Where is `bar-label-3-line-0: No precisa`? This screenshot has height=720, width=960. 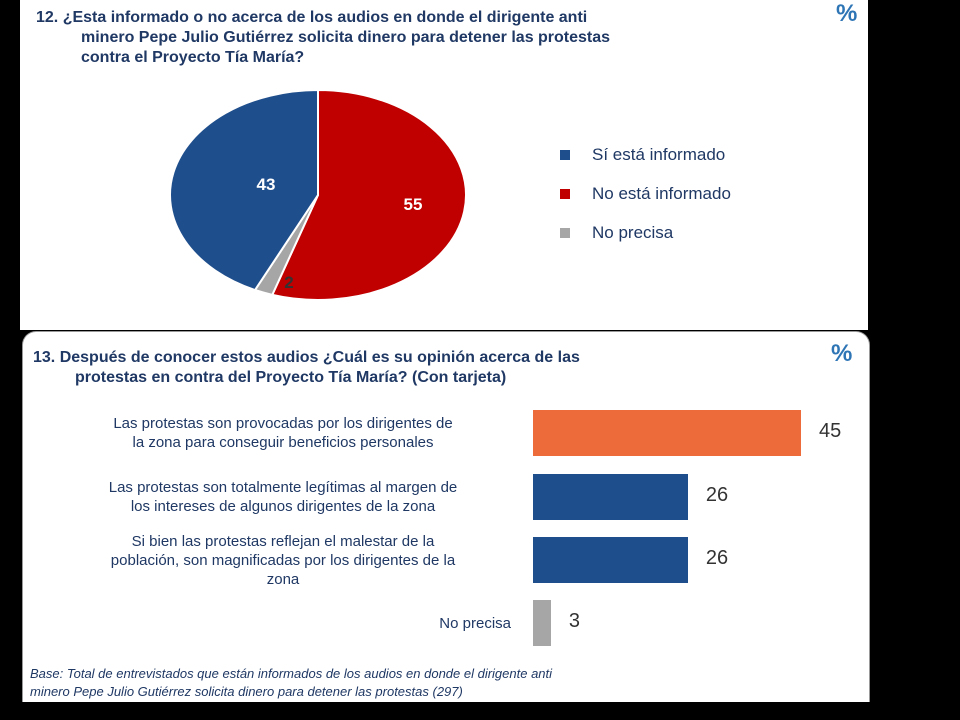 bar-label-3-line-0: No precisa is located at coordinates (475, 623).